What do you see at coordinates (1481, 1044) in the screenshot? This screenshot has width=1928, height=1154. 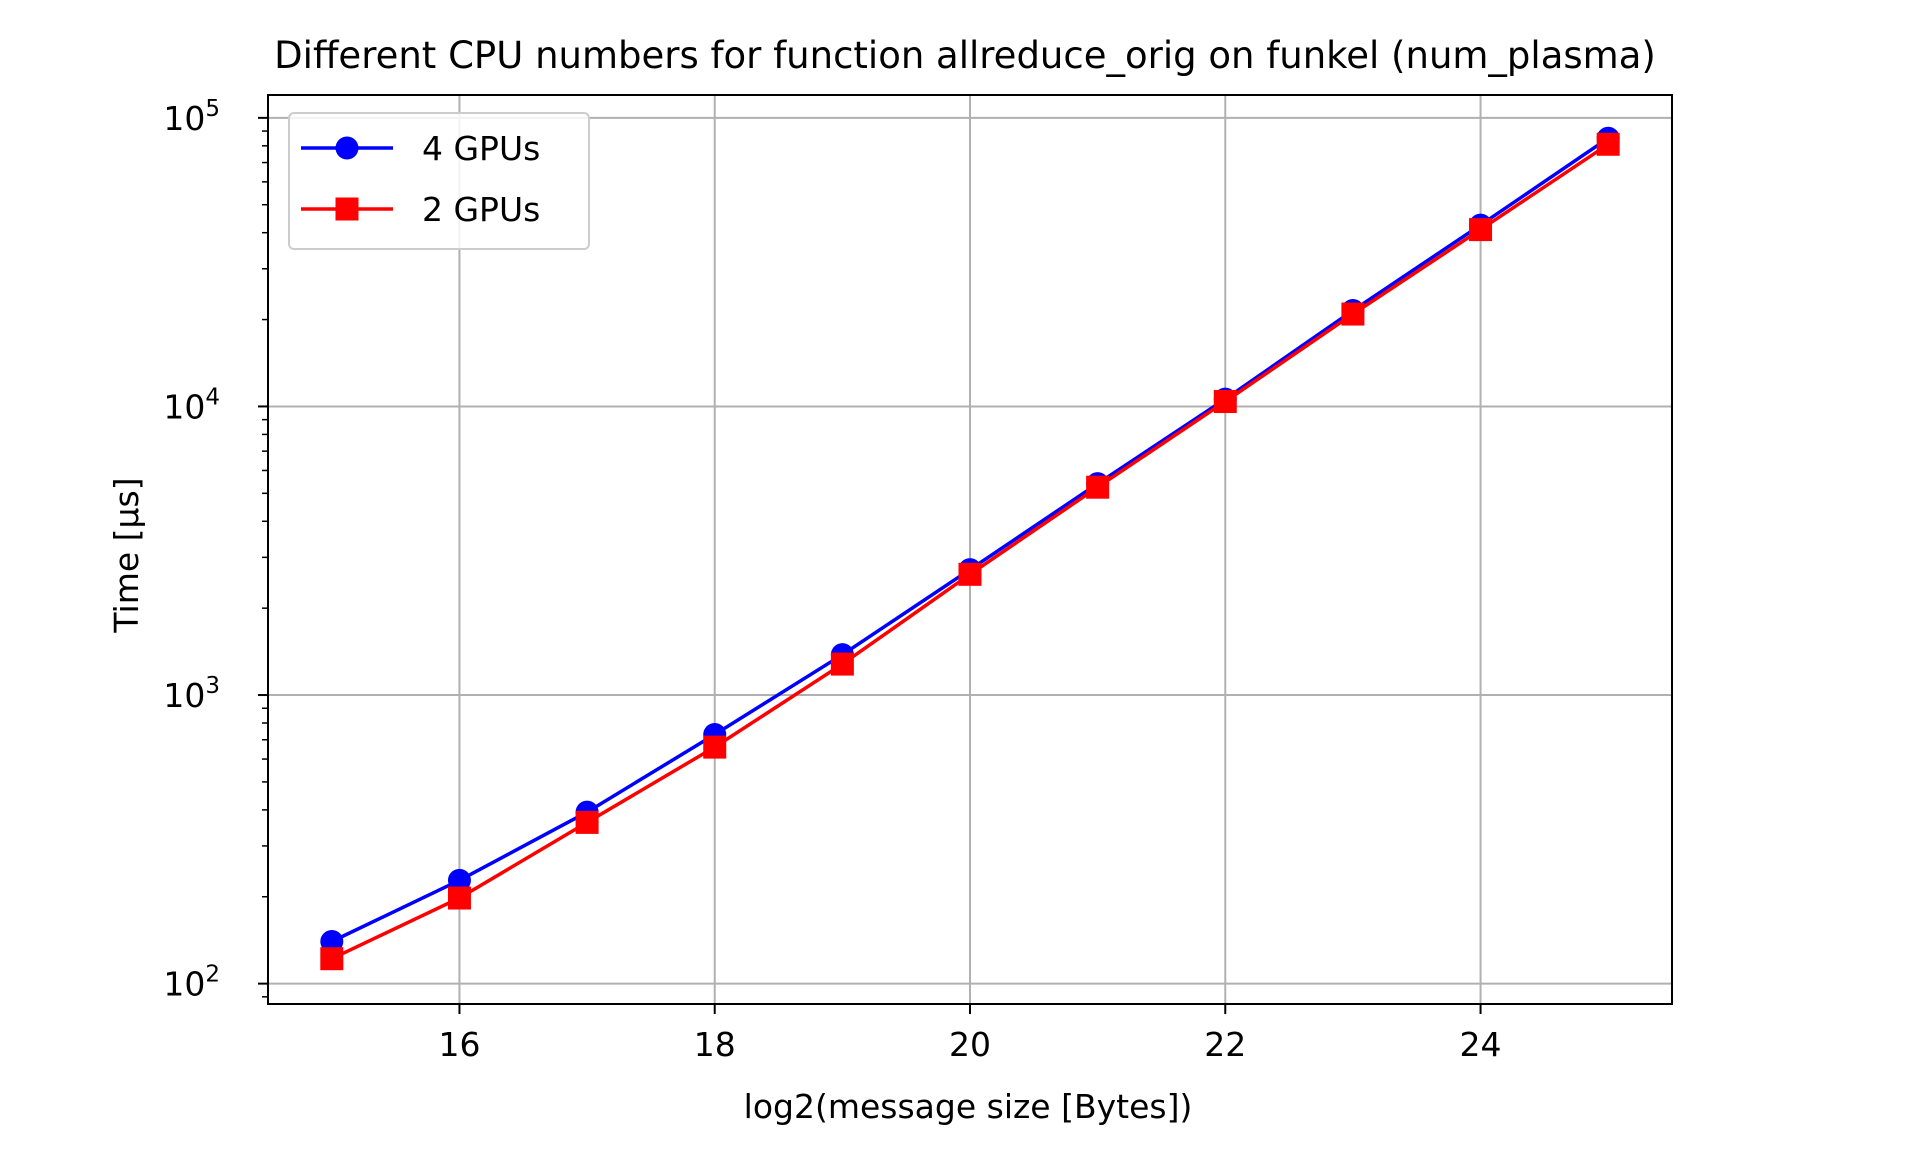 I see `x-tick-label: 24` at bounding box center [1481, 1044].